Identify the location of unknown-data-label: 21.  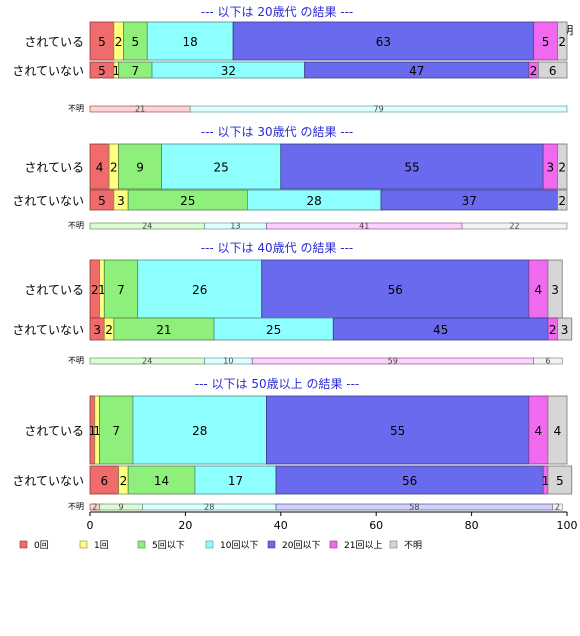
(140, 109).